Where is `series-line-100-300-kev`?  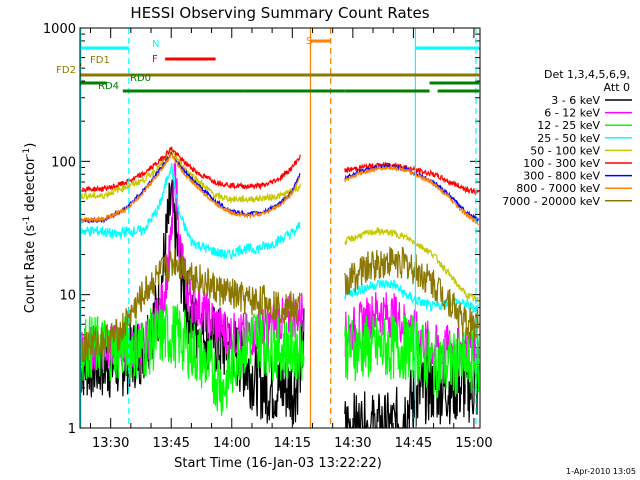 series-line-100-300-kev is located at coordinates (190, 170).